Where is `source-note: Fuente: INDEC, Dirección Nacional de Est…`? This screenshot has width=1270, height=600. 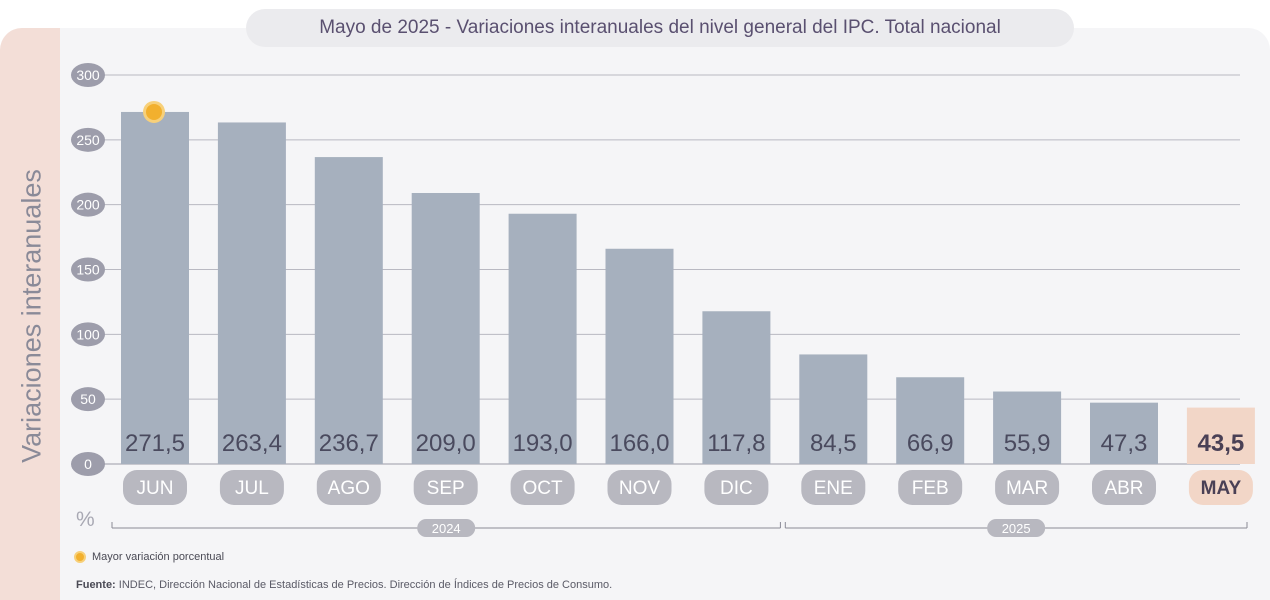 source-note: Fuente: INDEC, Dirección Nacional de Est… is located at coordinates (344, 585).